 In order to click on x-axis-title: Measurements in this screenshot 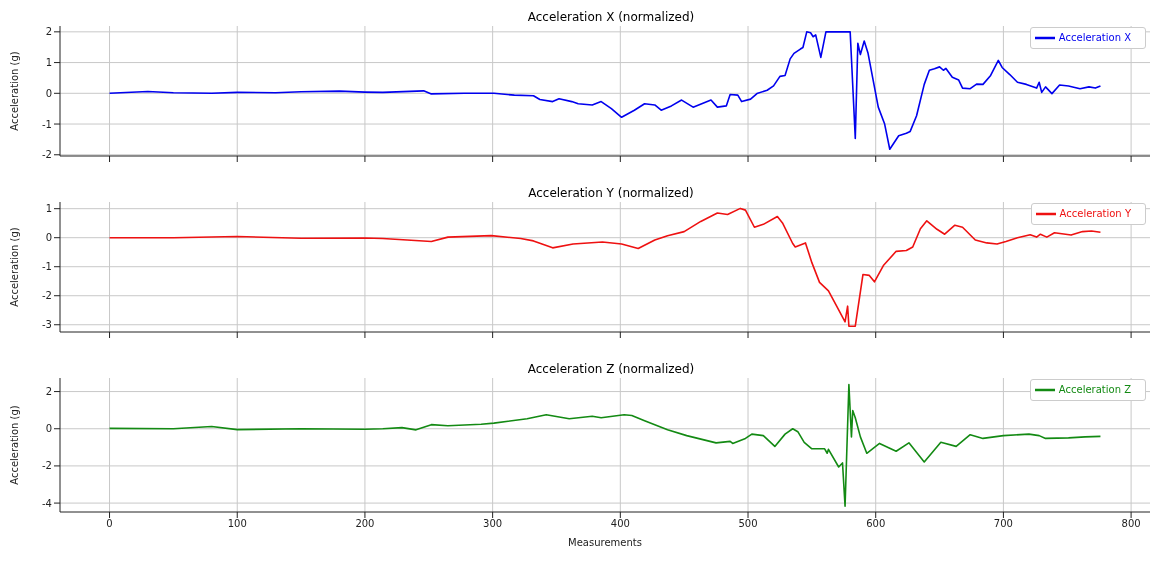, I will do `click(605, 542)`.